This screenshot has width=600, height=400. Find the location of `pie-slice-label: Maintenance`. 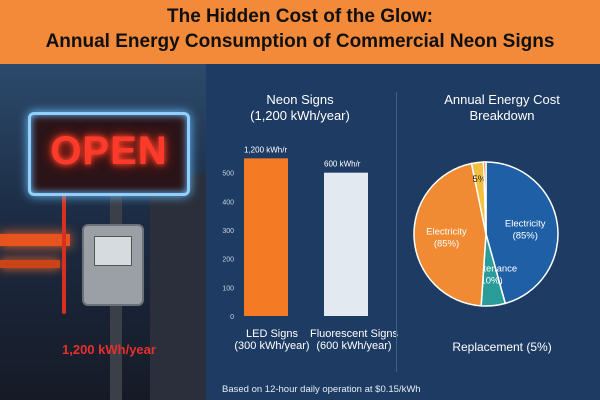

pie-slice-label: Maintenance is located at coordinates (490, 268).